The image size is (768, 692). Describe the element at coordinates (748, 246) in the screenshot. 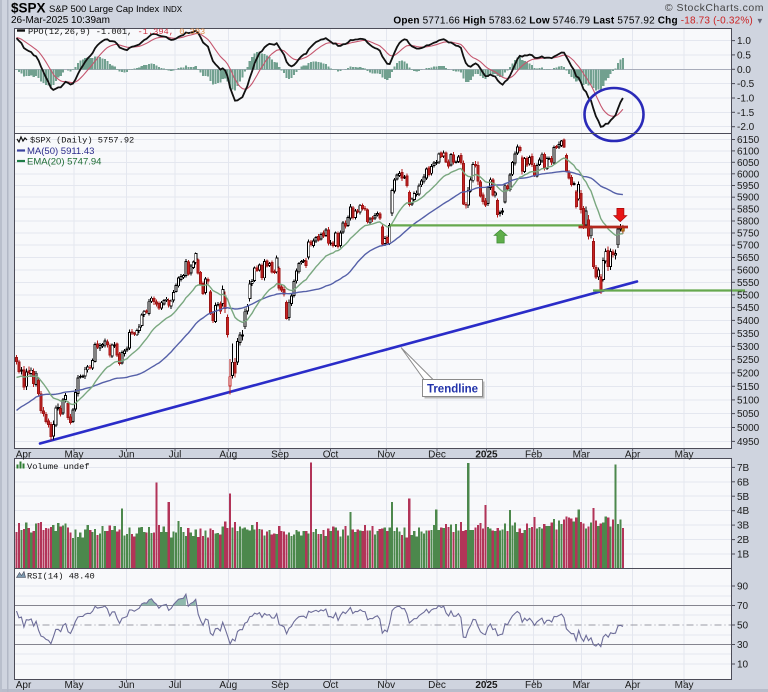

I see `svg-text: 5700` at that location.